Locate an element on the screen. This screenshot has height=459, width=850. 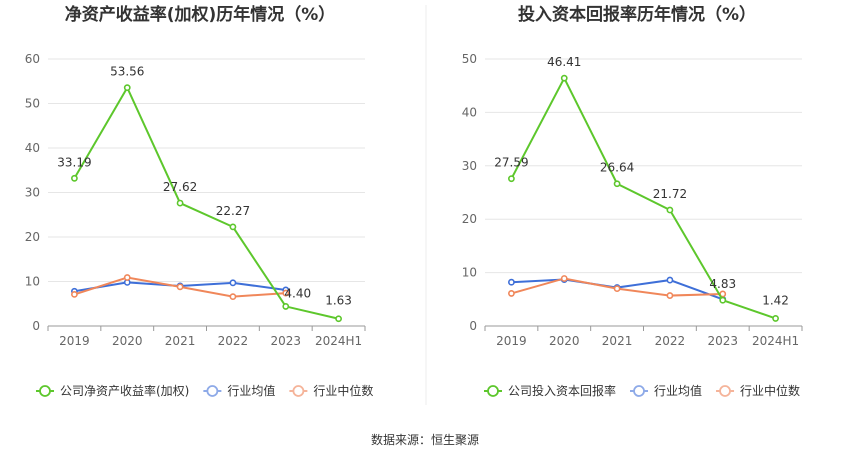
y-tick-label-roe-5: 50 is located at coordinates (32, 104).